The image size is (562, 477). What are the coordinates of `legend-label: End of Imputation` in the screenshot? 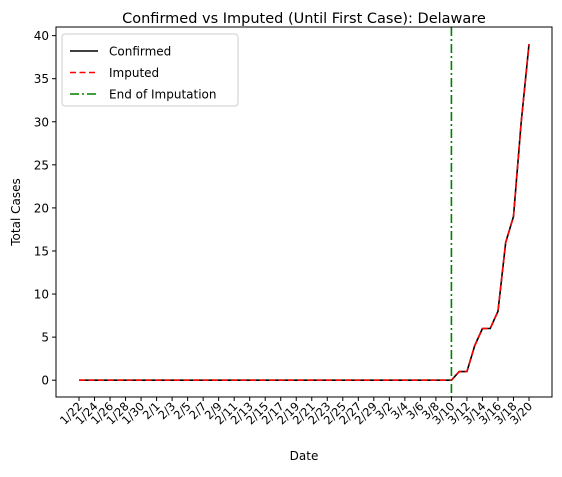 It's located at (163, 95).